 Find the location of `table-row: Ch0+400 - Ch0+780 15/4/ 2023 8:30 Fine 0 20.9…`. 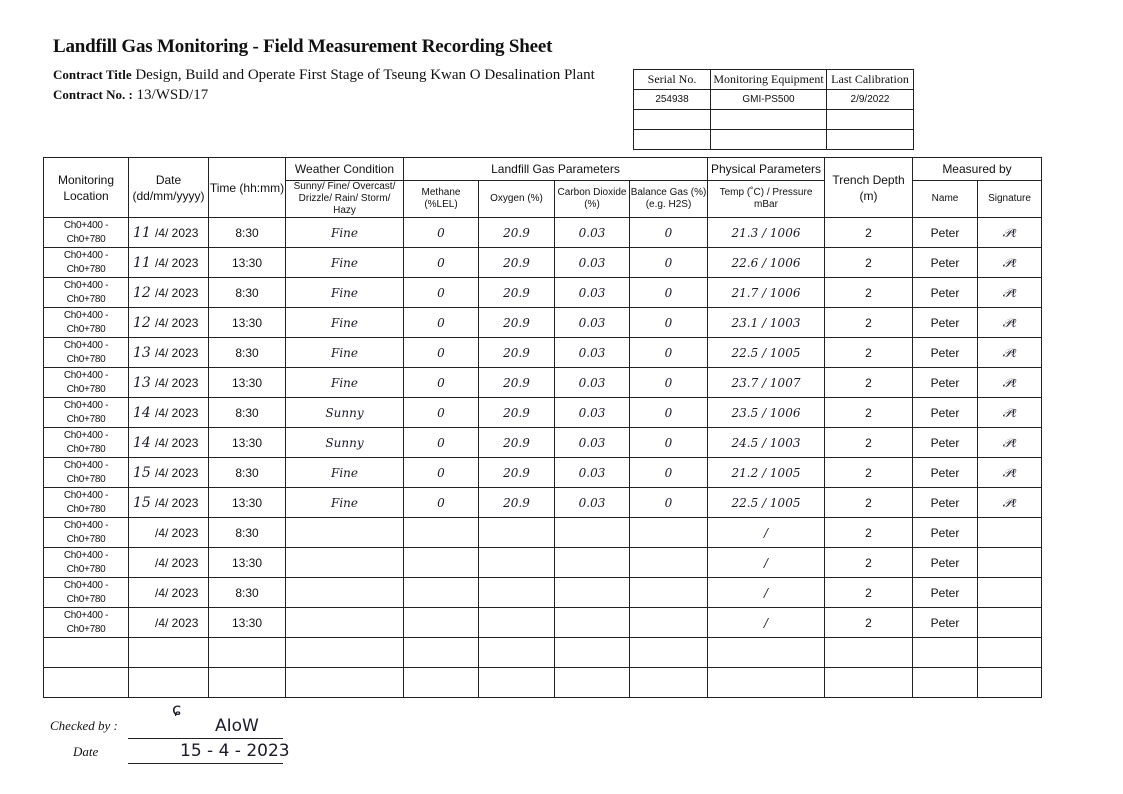

table-row: Ch0+400 - Ch0+780 15/4/ 2023 8:30 Fine 0 20.9… is located at coordinates (542, 472).